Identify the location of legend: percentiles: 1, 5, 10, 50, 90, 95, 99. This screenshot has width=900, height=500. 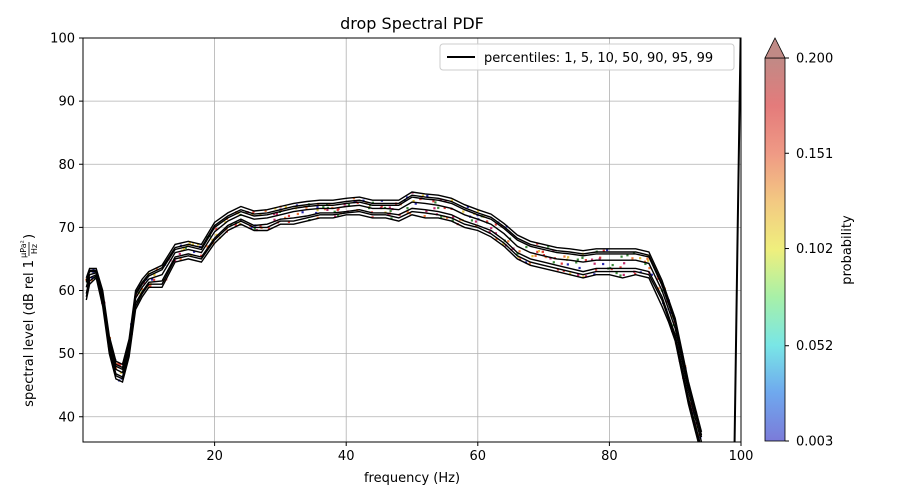
(587, 57).